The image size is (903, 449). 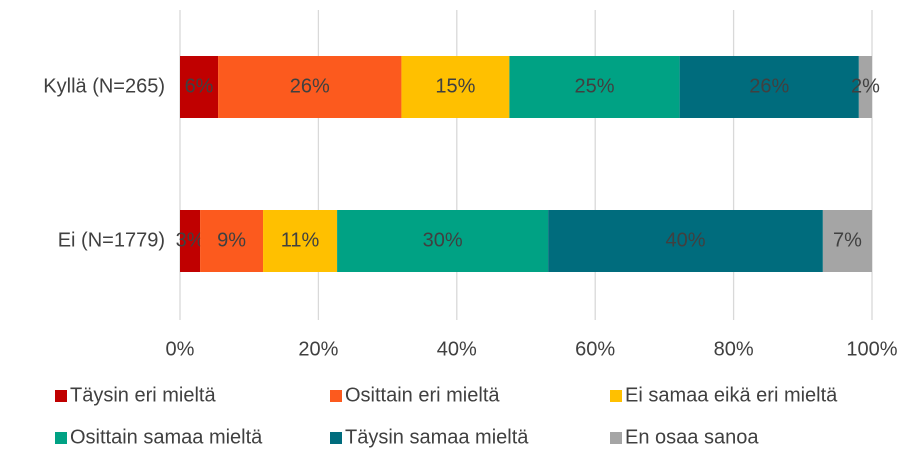 I want to click on data-label: 6%, so click(x=199, y=86).